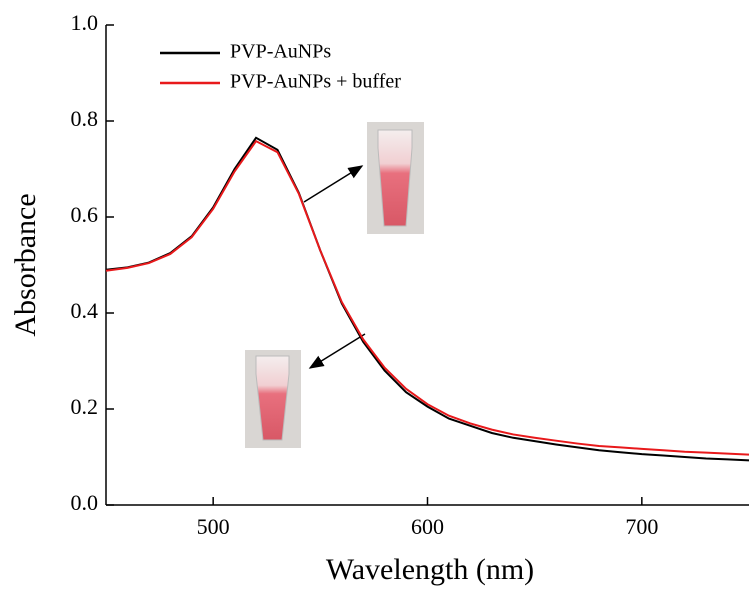 This screenshot has height=592, width=750. I want to click on legend-label: PVP-AuNPs, so click(280, 52).